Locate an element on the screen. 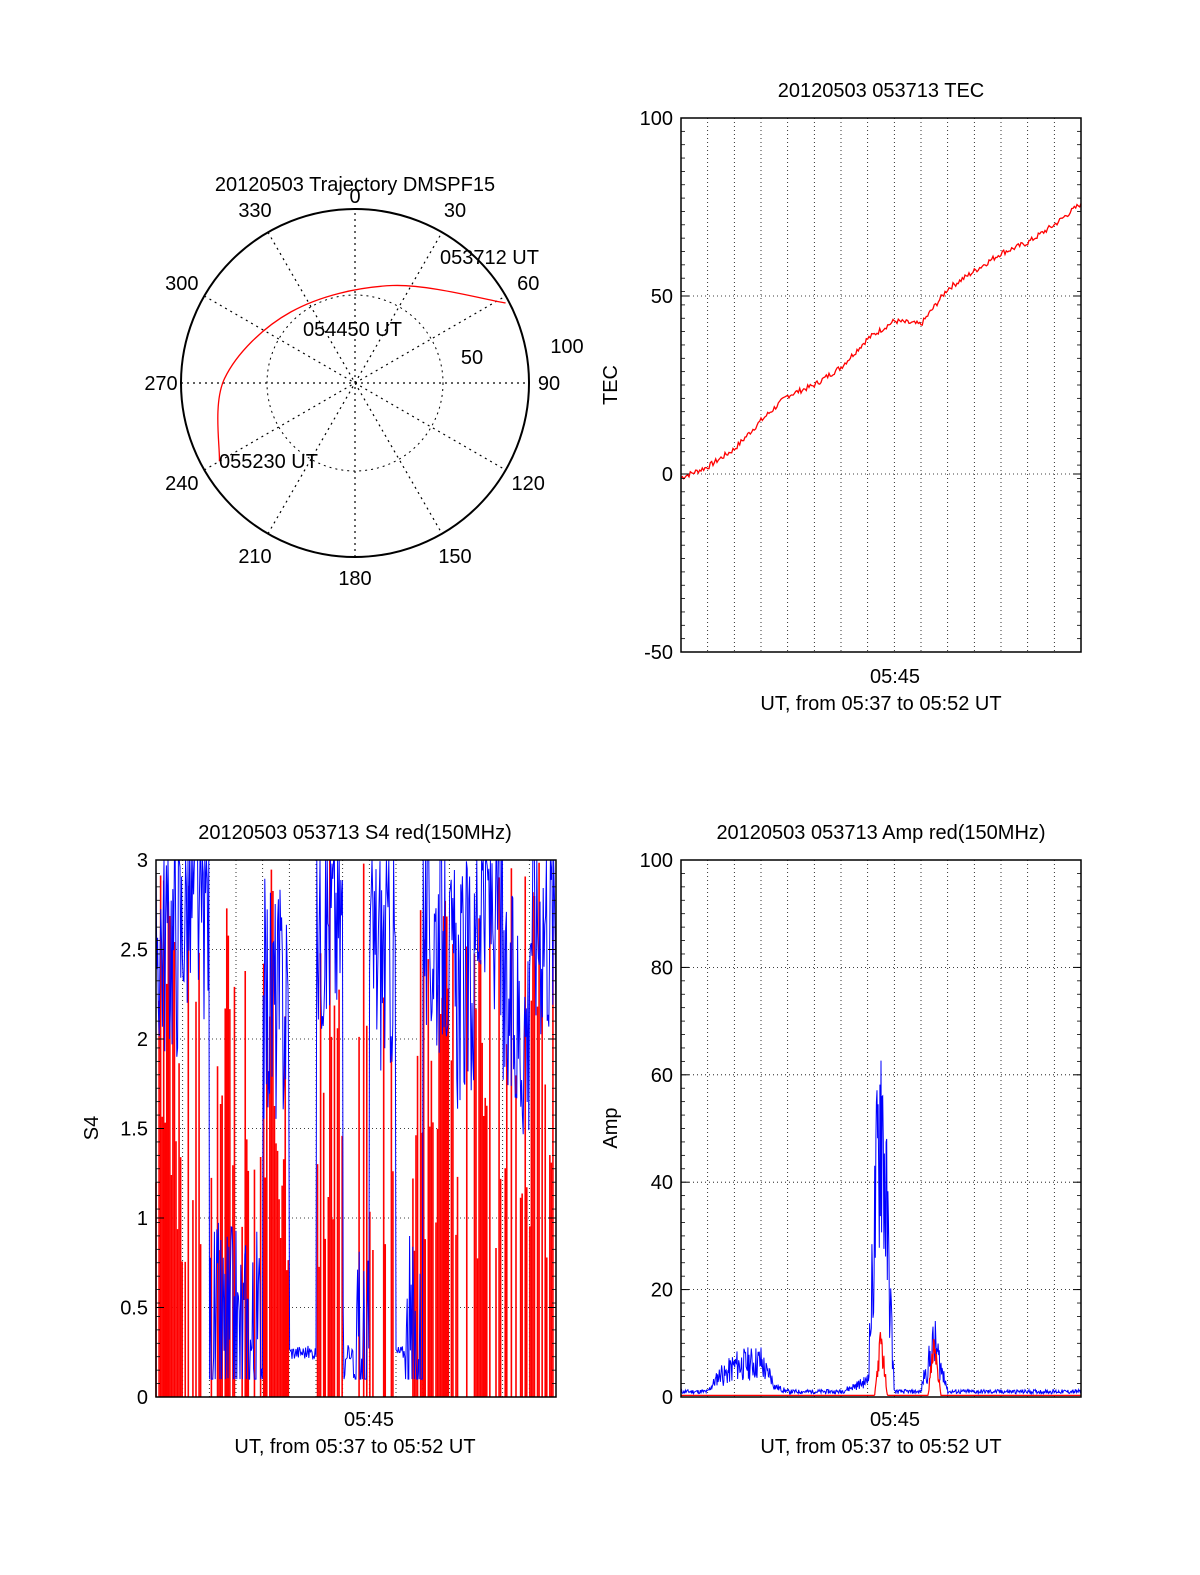 Image resolution: width=1200 pixels, height=1575 pixels. tec-y-axis-label: TEC is located at coordinates (611, 385).